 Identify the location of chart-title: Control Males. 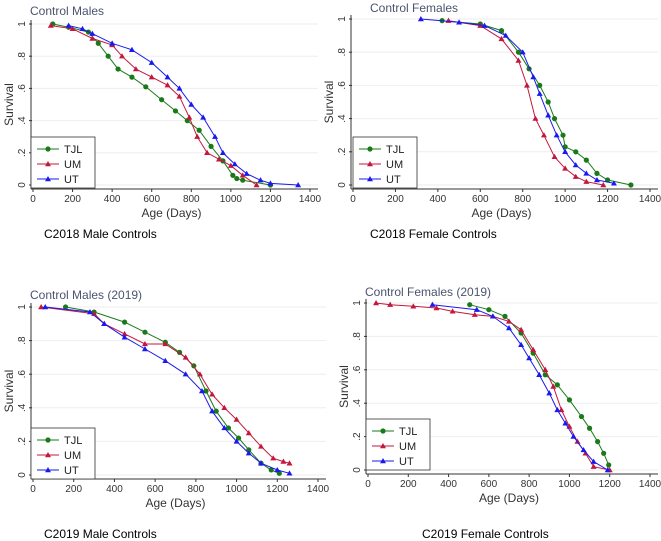
(67, 11).